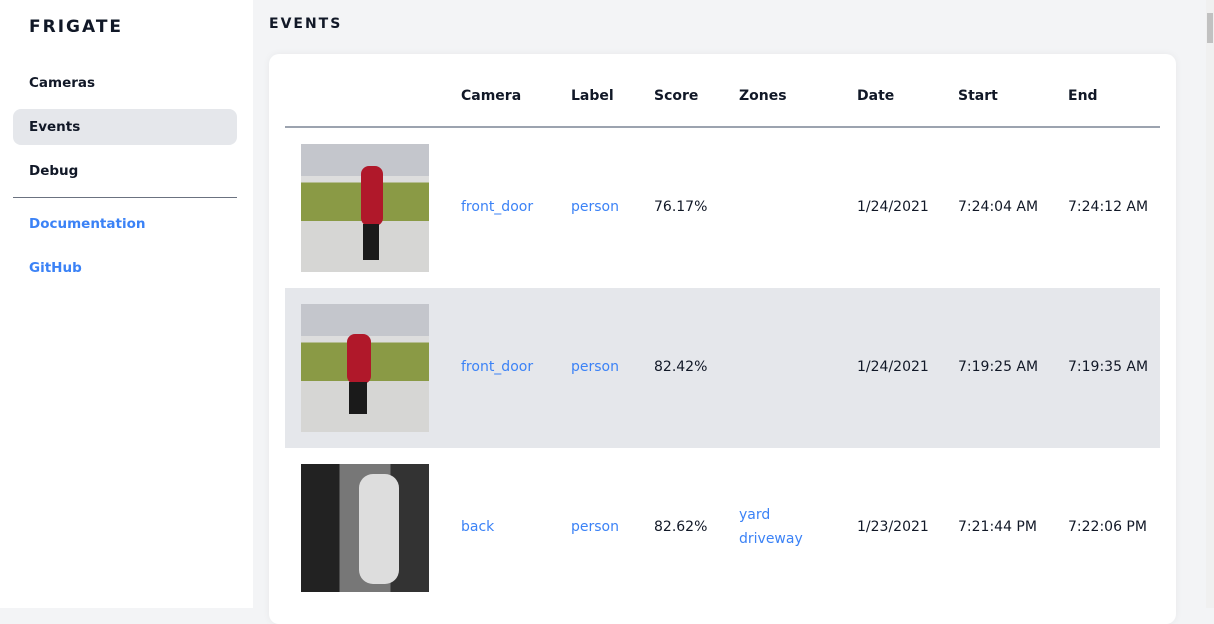  Describe the element at coordinates (491, 96) in the screenshot. I see `header-camera: Camera` at that location.